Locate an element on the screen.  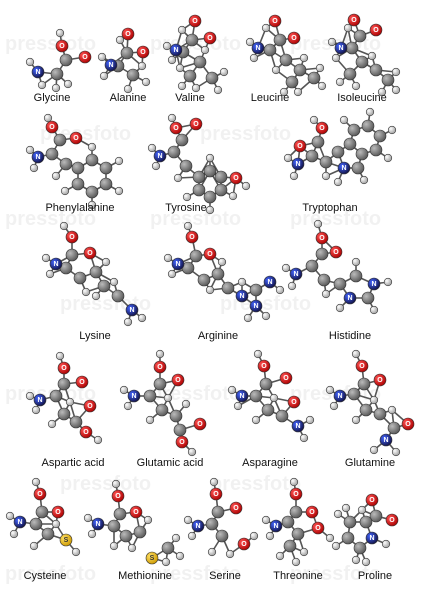
molecule-name: Proline is located at coordinates (375, 576).